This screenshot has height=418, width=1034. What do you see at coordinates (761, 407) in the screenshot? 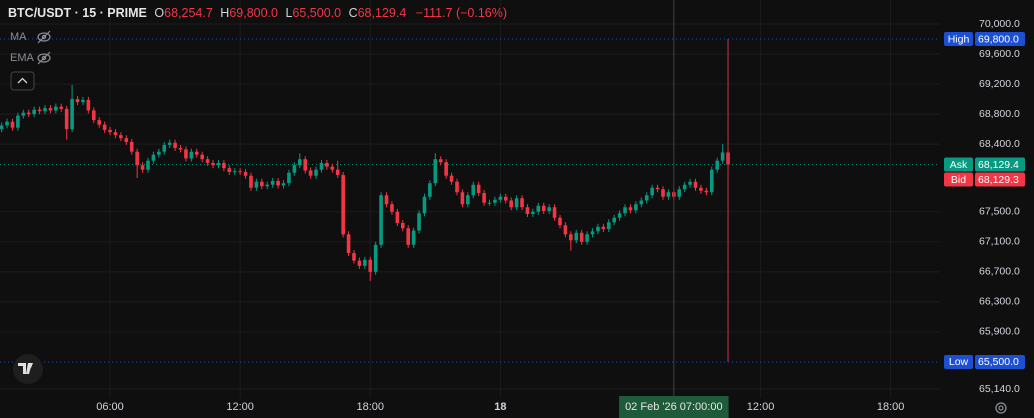
I see `x-tick-label: 12:00` at bounding box center [761, 407].